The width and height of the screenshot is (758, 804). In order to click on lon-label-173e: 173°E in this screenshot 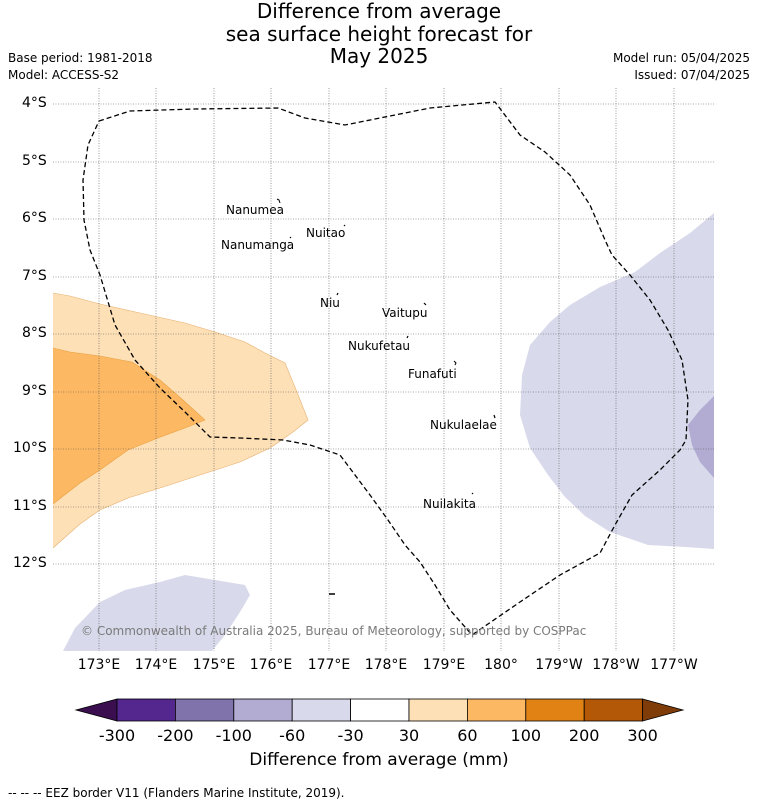, I will do `click(99, 665)`.